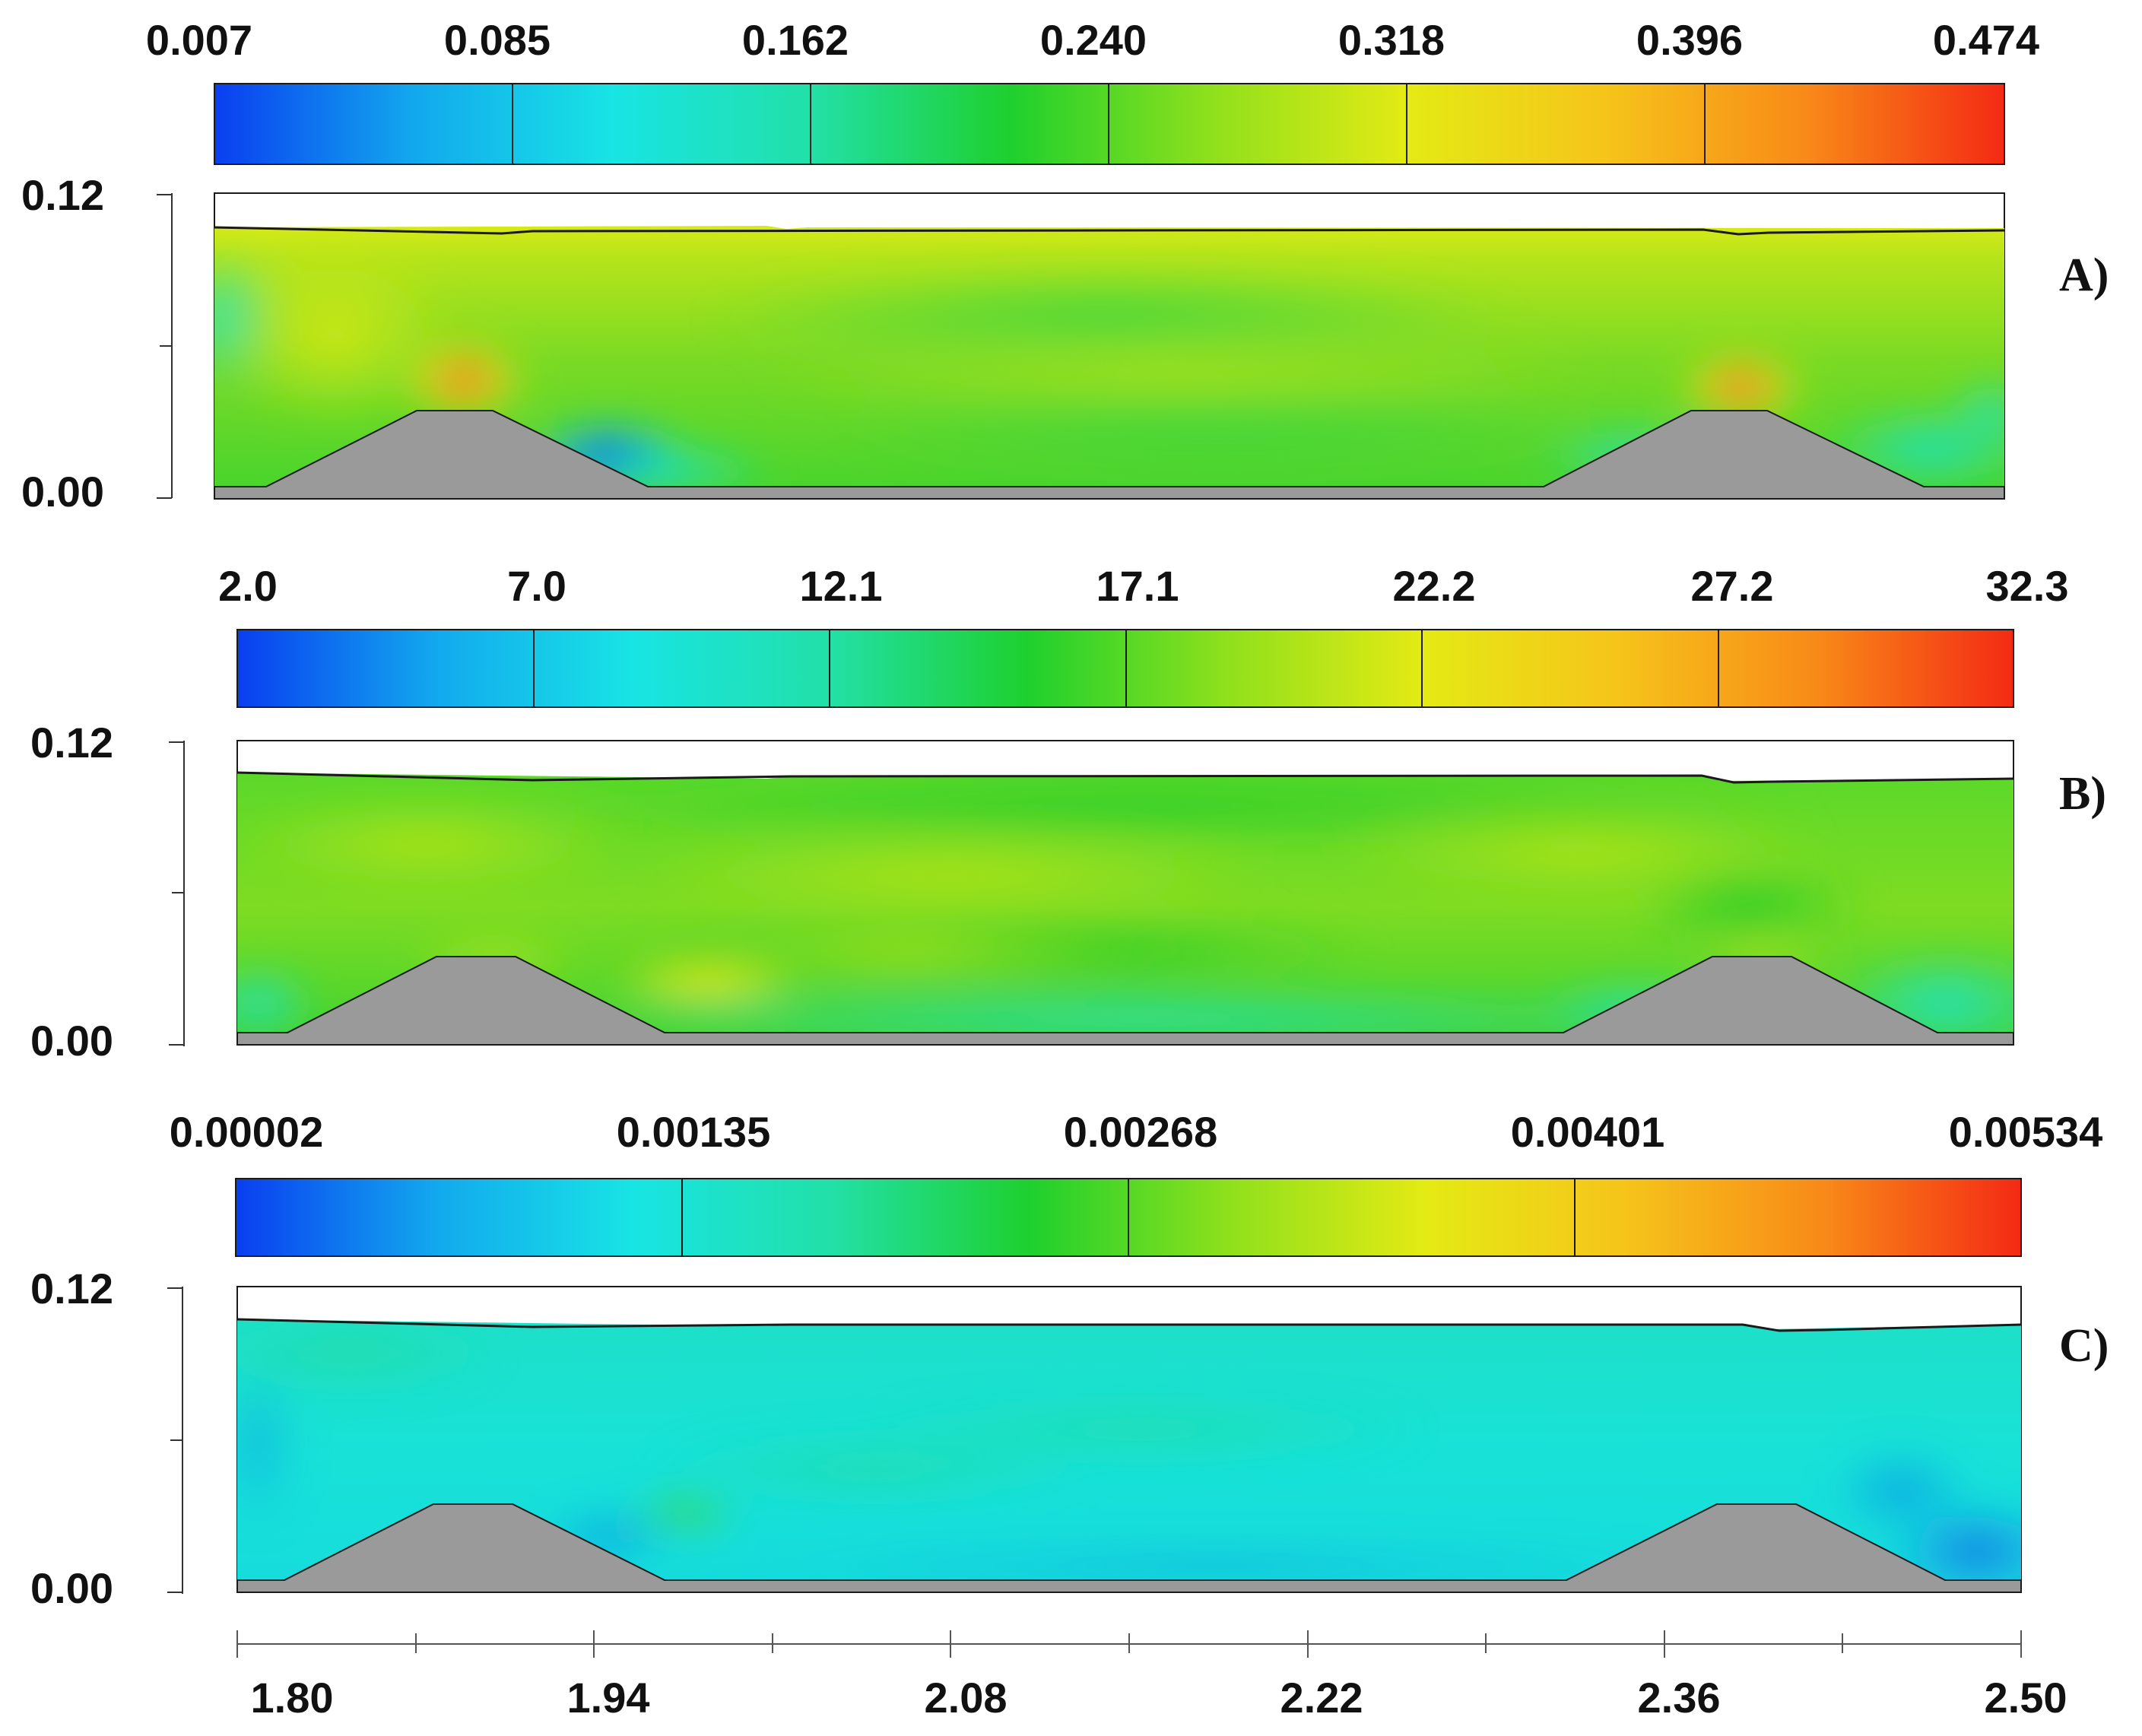  What do you see at coordinates (1391, 40) in the screenshot?
I see `colorbar-a-label: 0.318` at bounding box center [1391, 40].